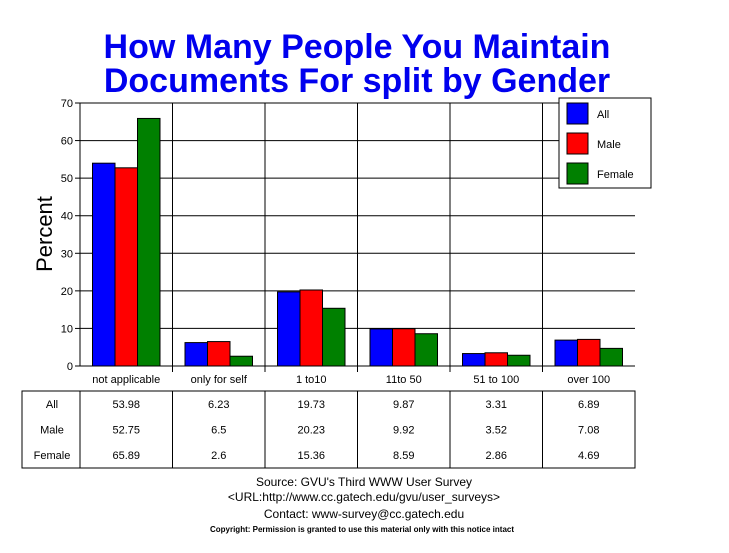  I want to click on table-cell-value: 8.59, so click(403, 456).